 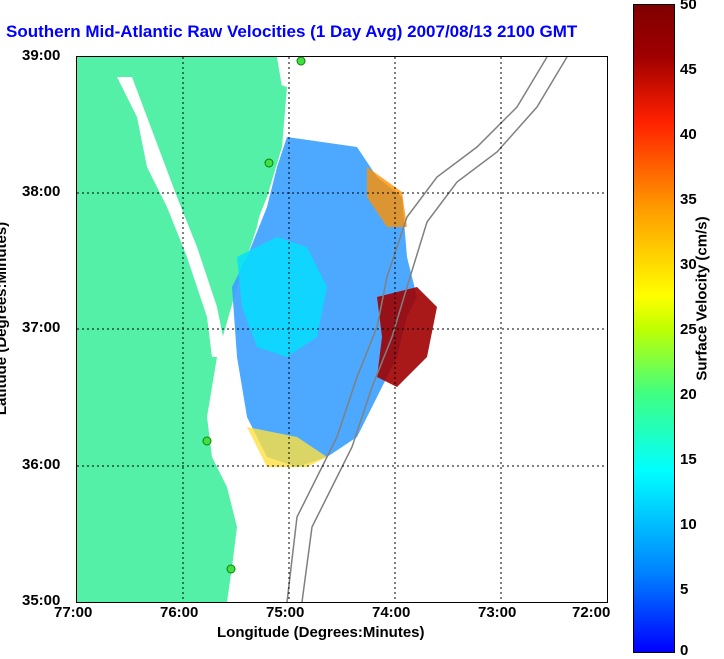 What do you see at coordinates (41, 191) in the screenshot?
I see `ytick-2: 38:00` at bounding box center [41, 191].